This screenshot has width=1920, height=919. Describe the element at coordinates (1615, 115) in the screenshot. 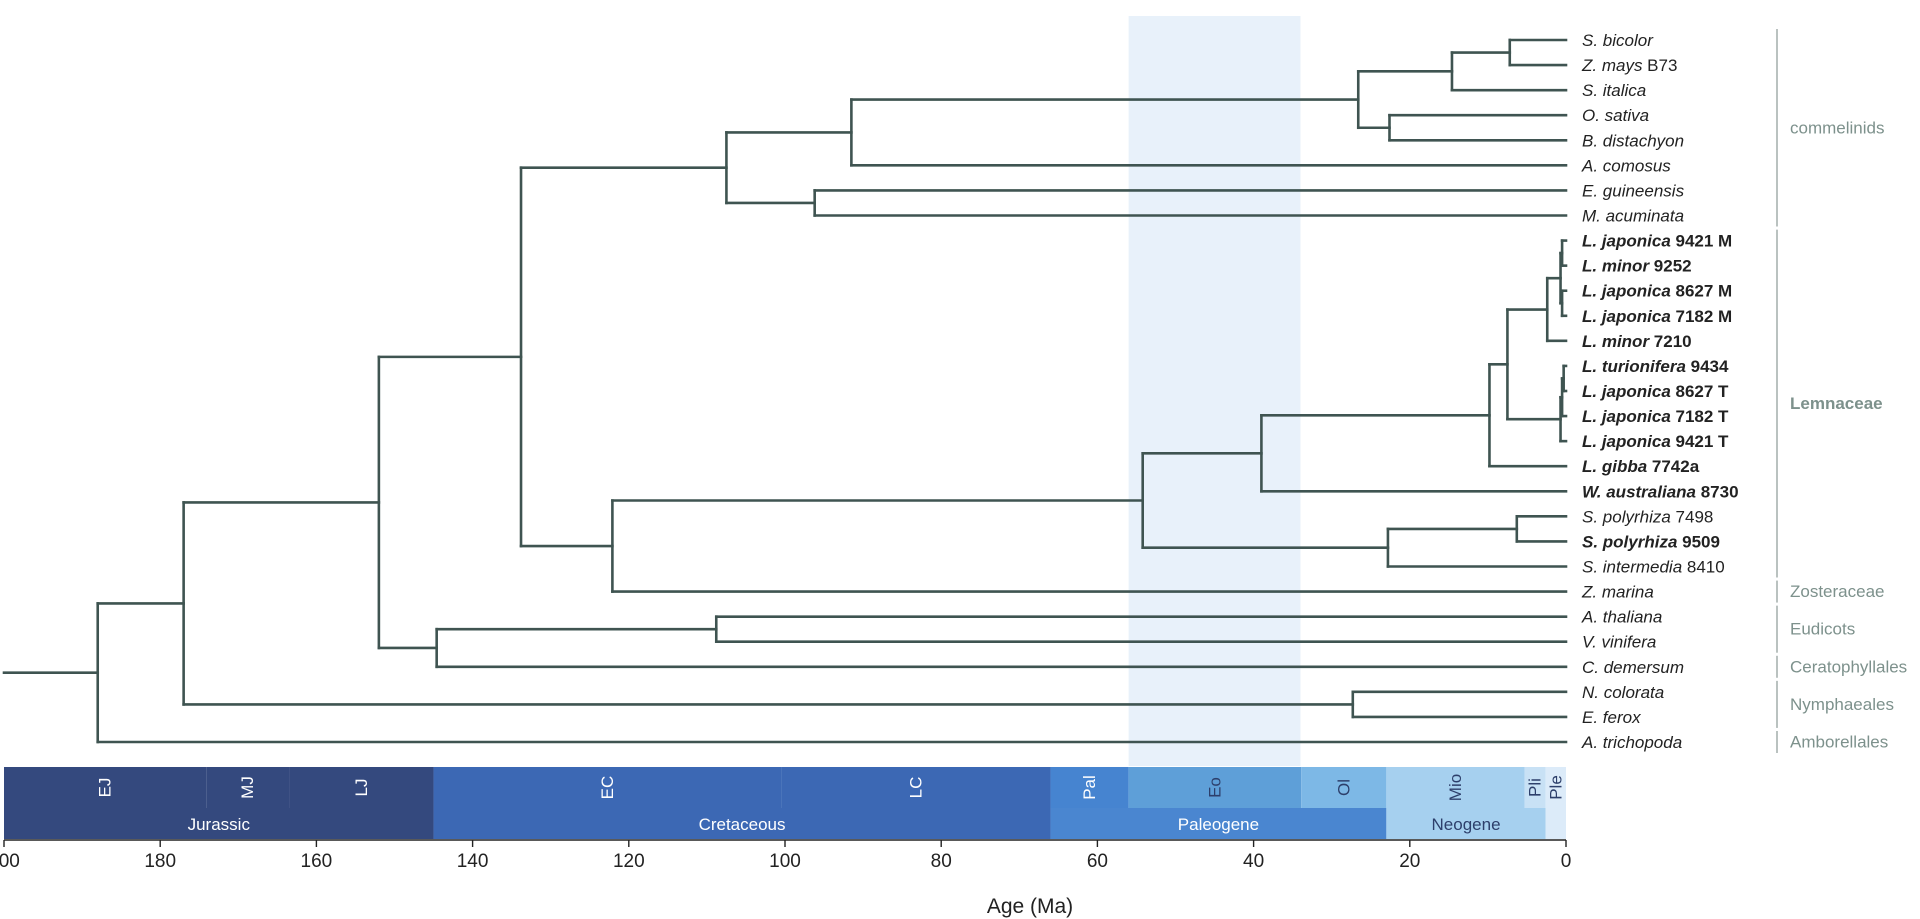

I see `taxon-species: O. sativa` at that location.